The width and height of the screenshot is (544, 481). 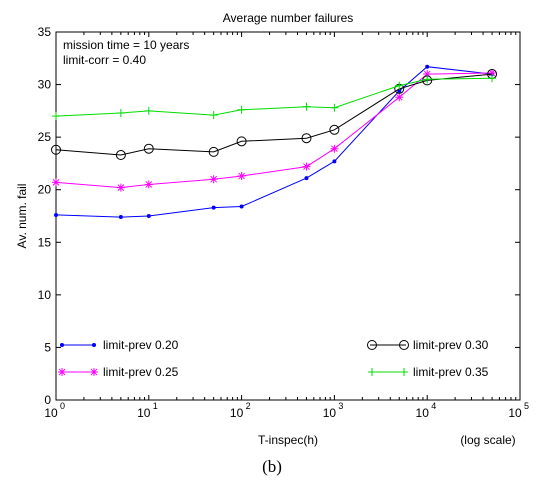 What do you see at coordinates (22, 216) in the screenshot?
I see `y-axis-label: Av. num. fail` at bounding box center [22, 216].